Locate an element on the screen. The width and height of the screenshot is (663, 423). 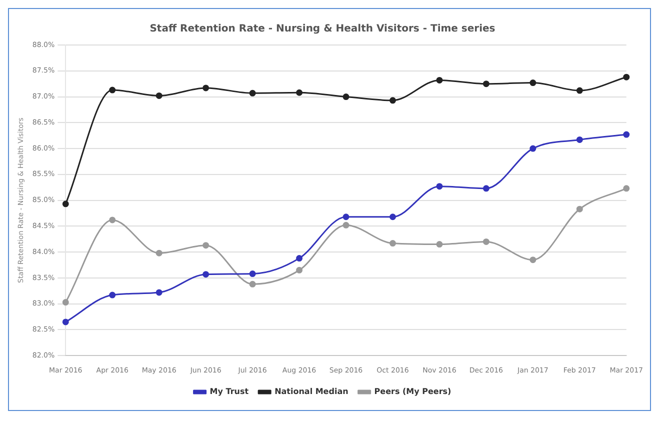
legend-label: National Median is located at coordinates (311, 391).